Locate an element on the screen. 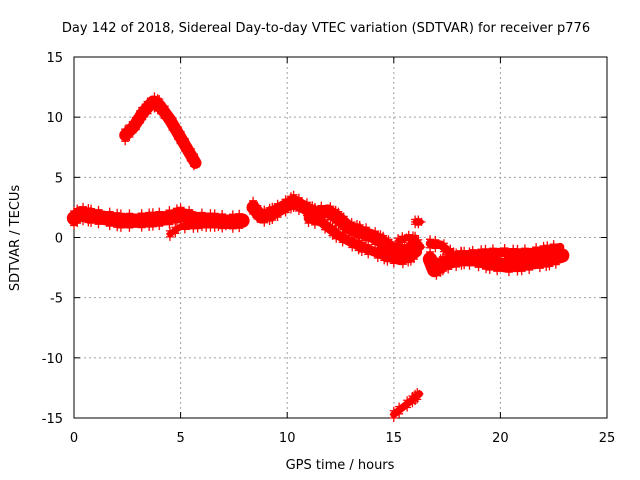  y-tick-label: 5 is located at coordinates (59, 178).